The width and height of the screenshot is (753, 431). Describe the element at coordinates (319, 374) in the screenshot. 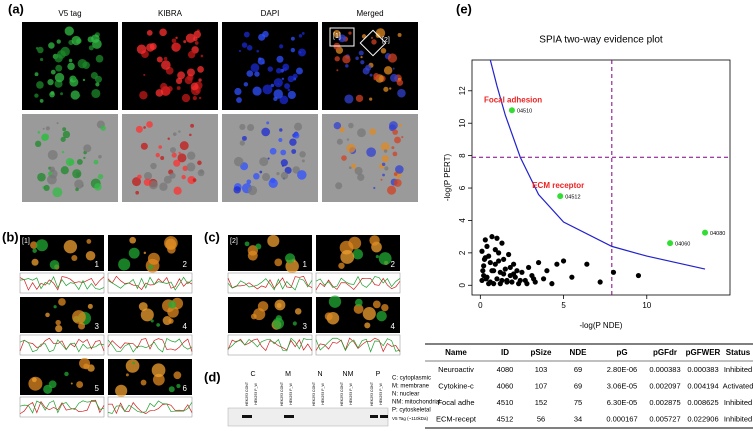

I see `lane-label: N` at that location.